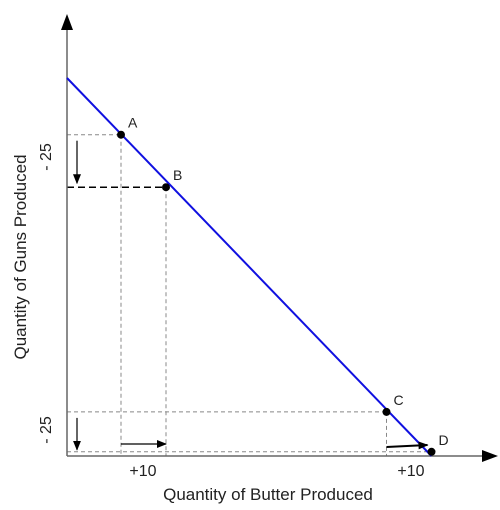 This screenshot has height=510, width=500. What do you see at coordinates (142, 471) in the screenshot?
I see `x-change-label-1: +10` at bounding box center [142, 471].